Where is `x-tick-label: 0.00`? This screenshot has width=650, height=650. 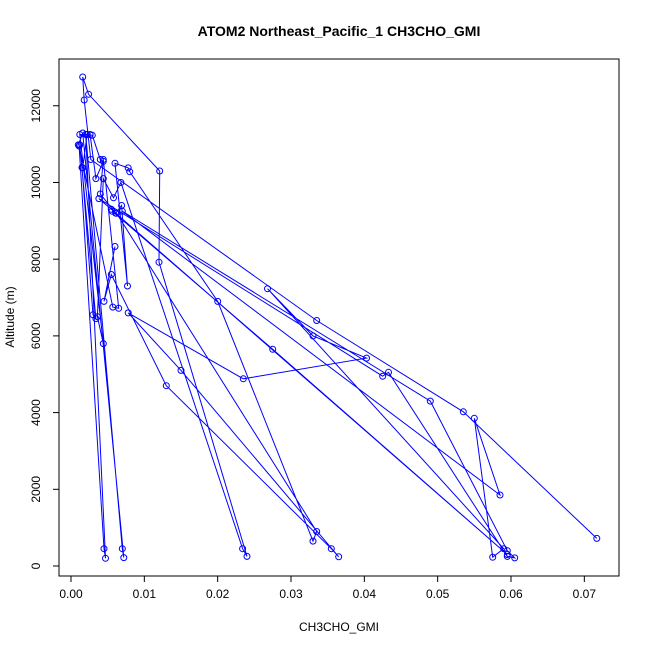
x-tick-label: 0.00 is located at coordinates (71, 594).